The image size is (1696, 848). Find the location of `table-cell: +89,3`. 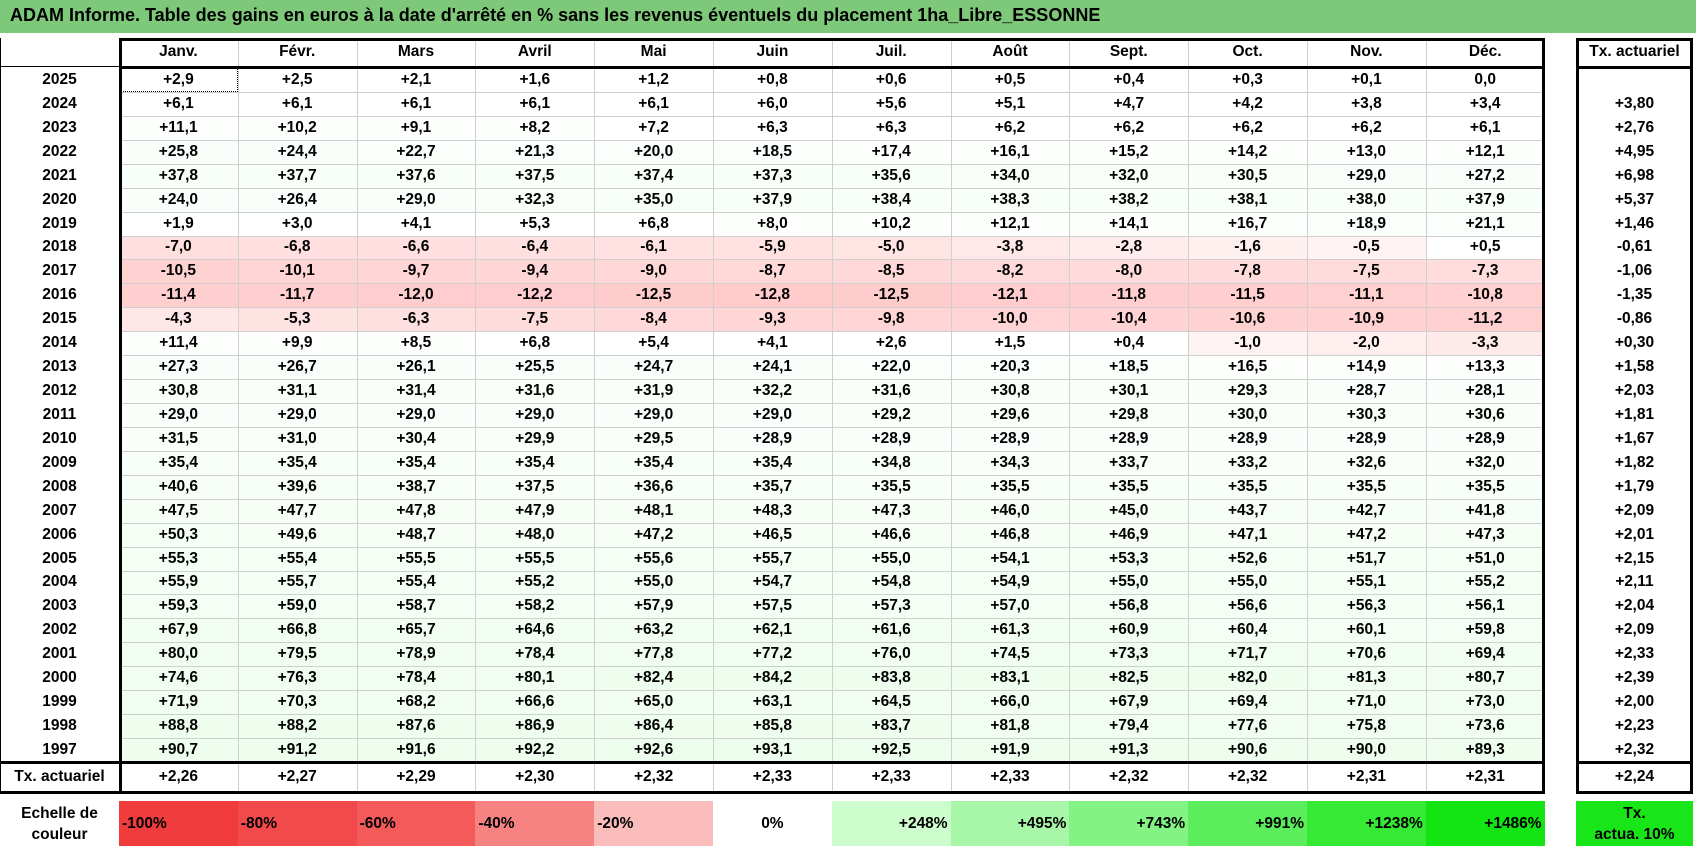

table-cell: +89,3 is located at coordinates (1485, 750).